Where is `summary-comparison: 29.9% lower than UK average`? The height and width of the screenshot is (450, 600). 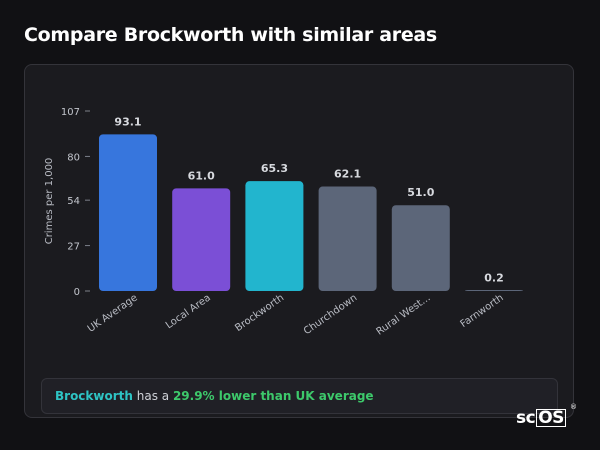 summary-comparison: 29.9% lower than UK average is located at coordinates (273, 396).